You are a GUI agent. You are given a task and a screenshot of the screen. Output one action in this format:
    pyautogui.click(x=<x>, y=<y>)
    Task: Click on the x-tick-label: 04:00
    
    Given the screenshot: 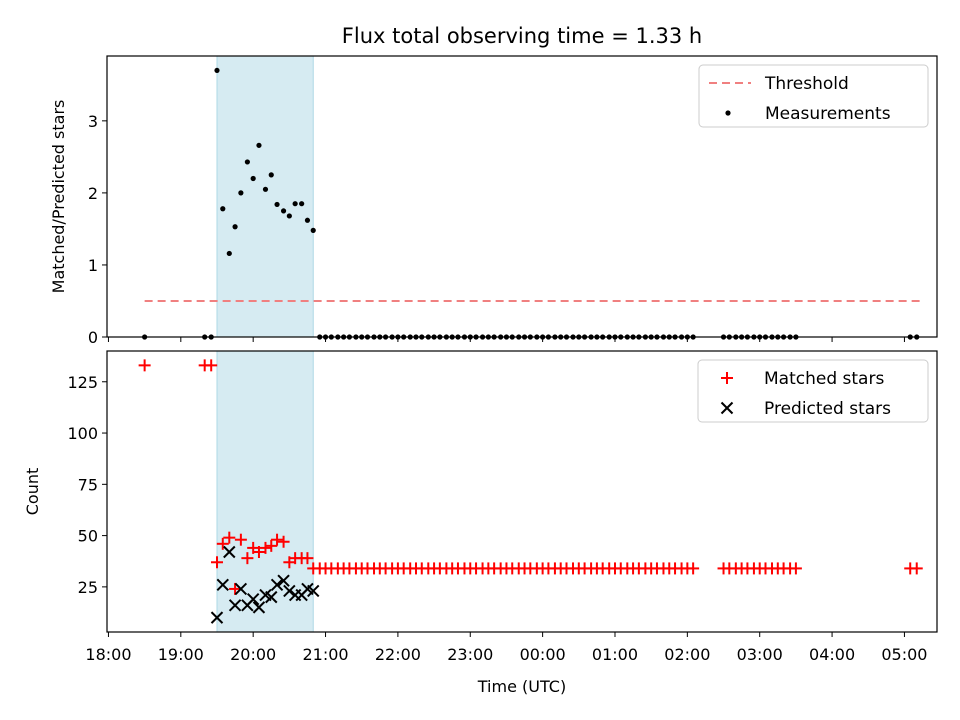 What is the action you would take?
    pyautogui.click(x=832, y=654)
    